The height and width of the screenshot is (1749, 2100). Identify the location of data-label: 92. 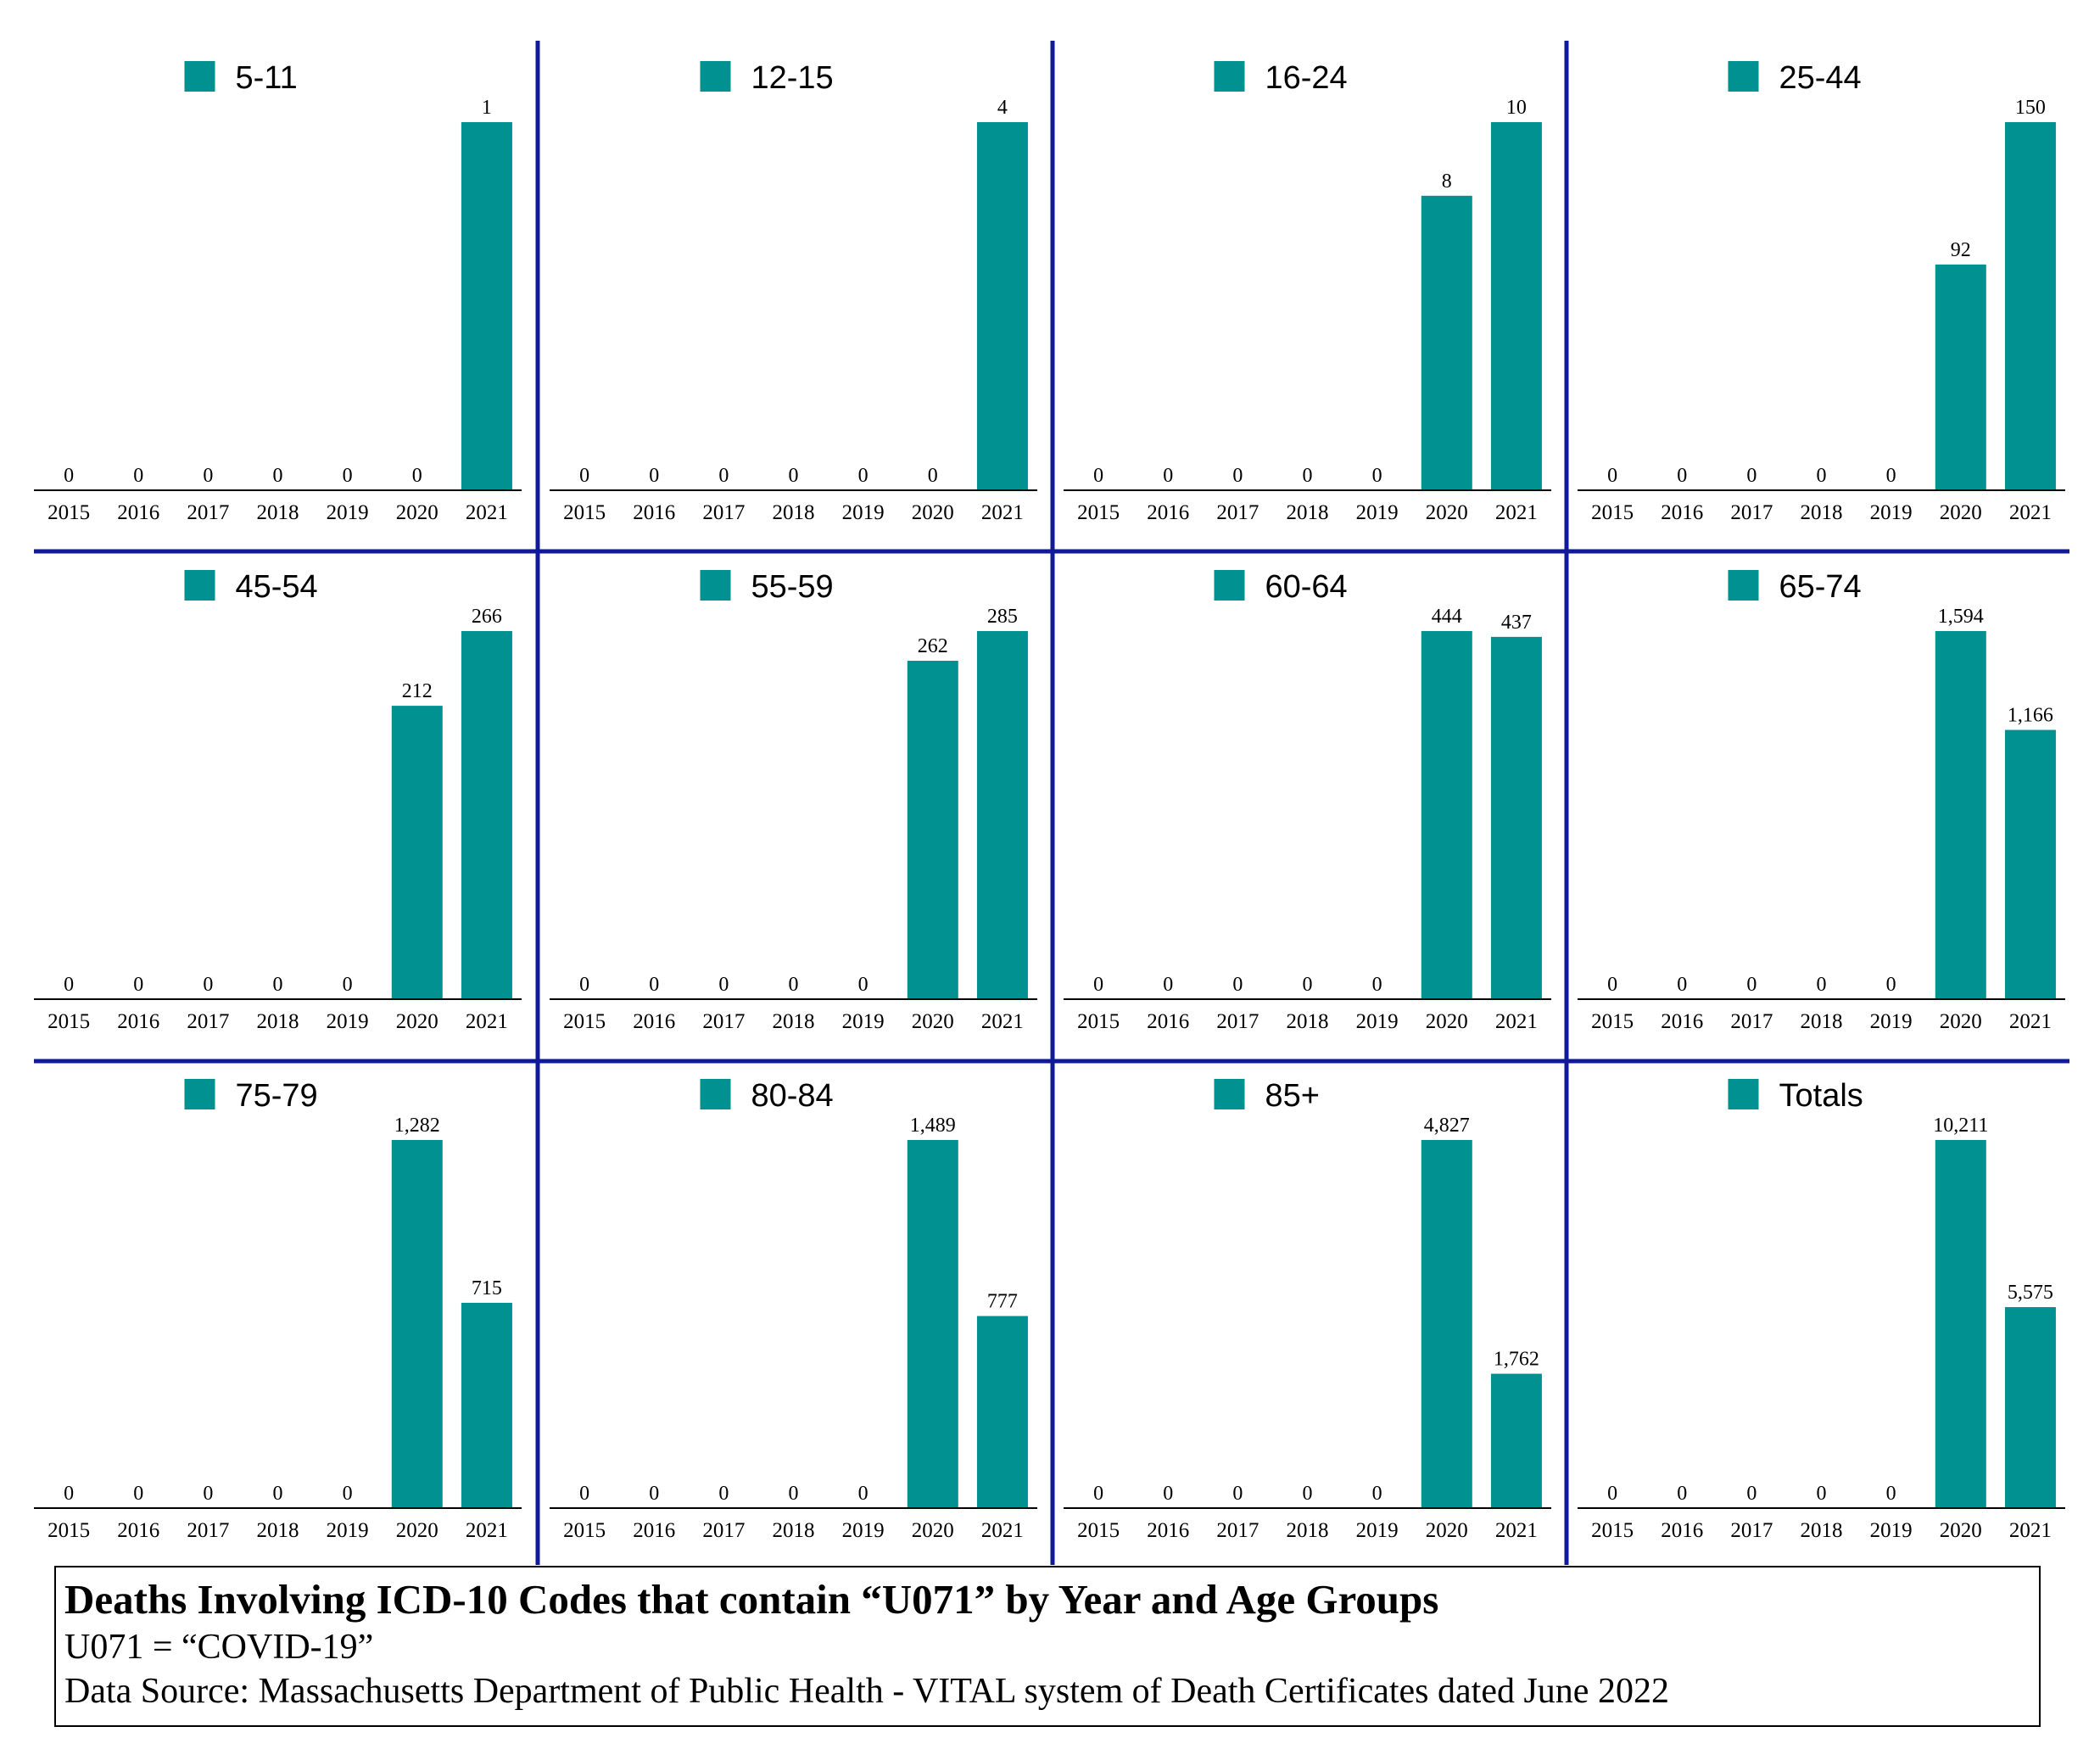
(1961, 250).